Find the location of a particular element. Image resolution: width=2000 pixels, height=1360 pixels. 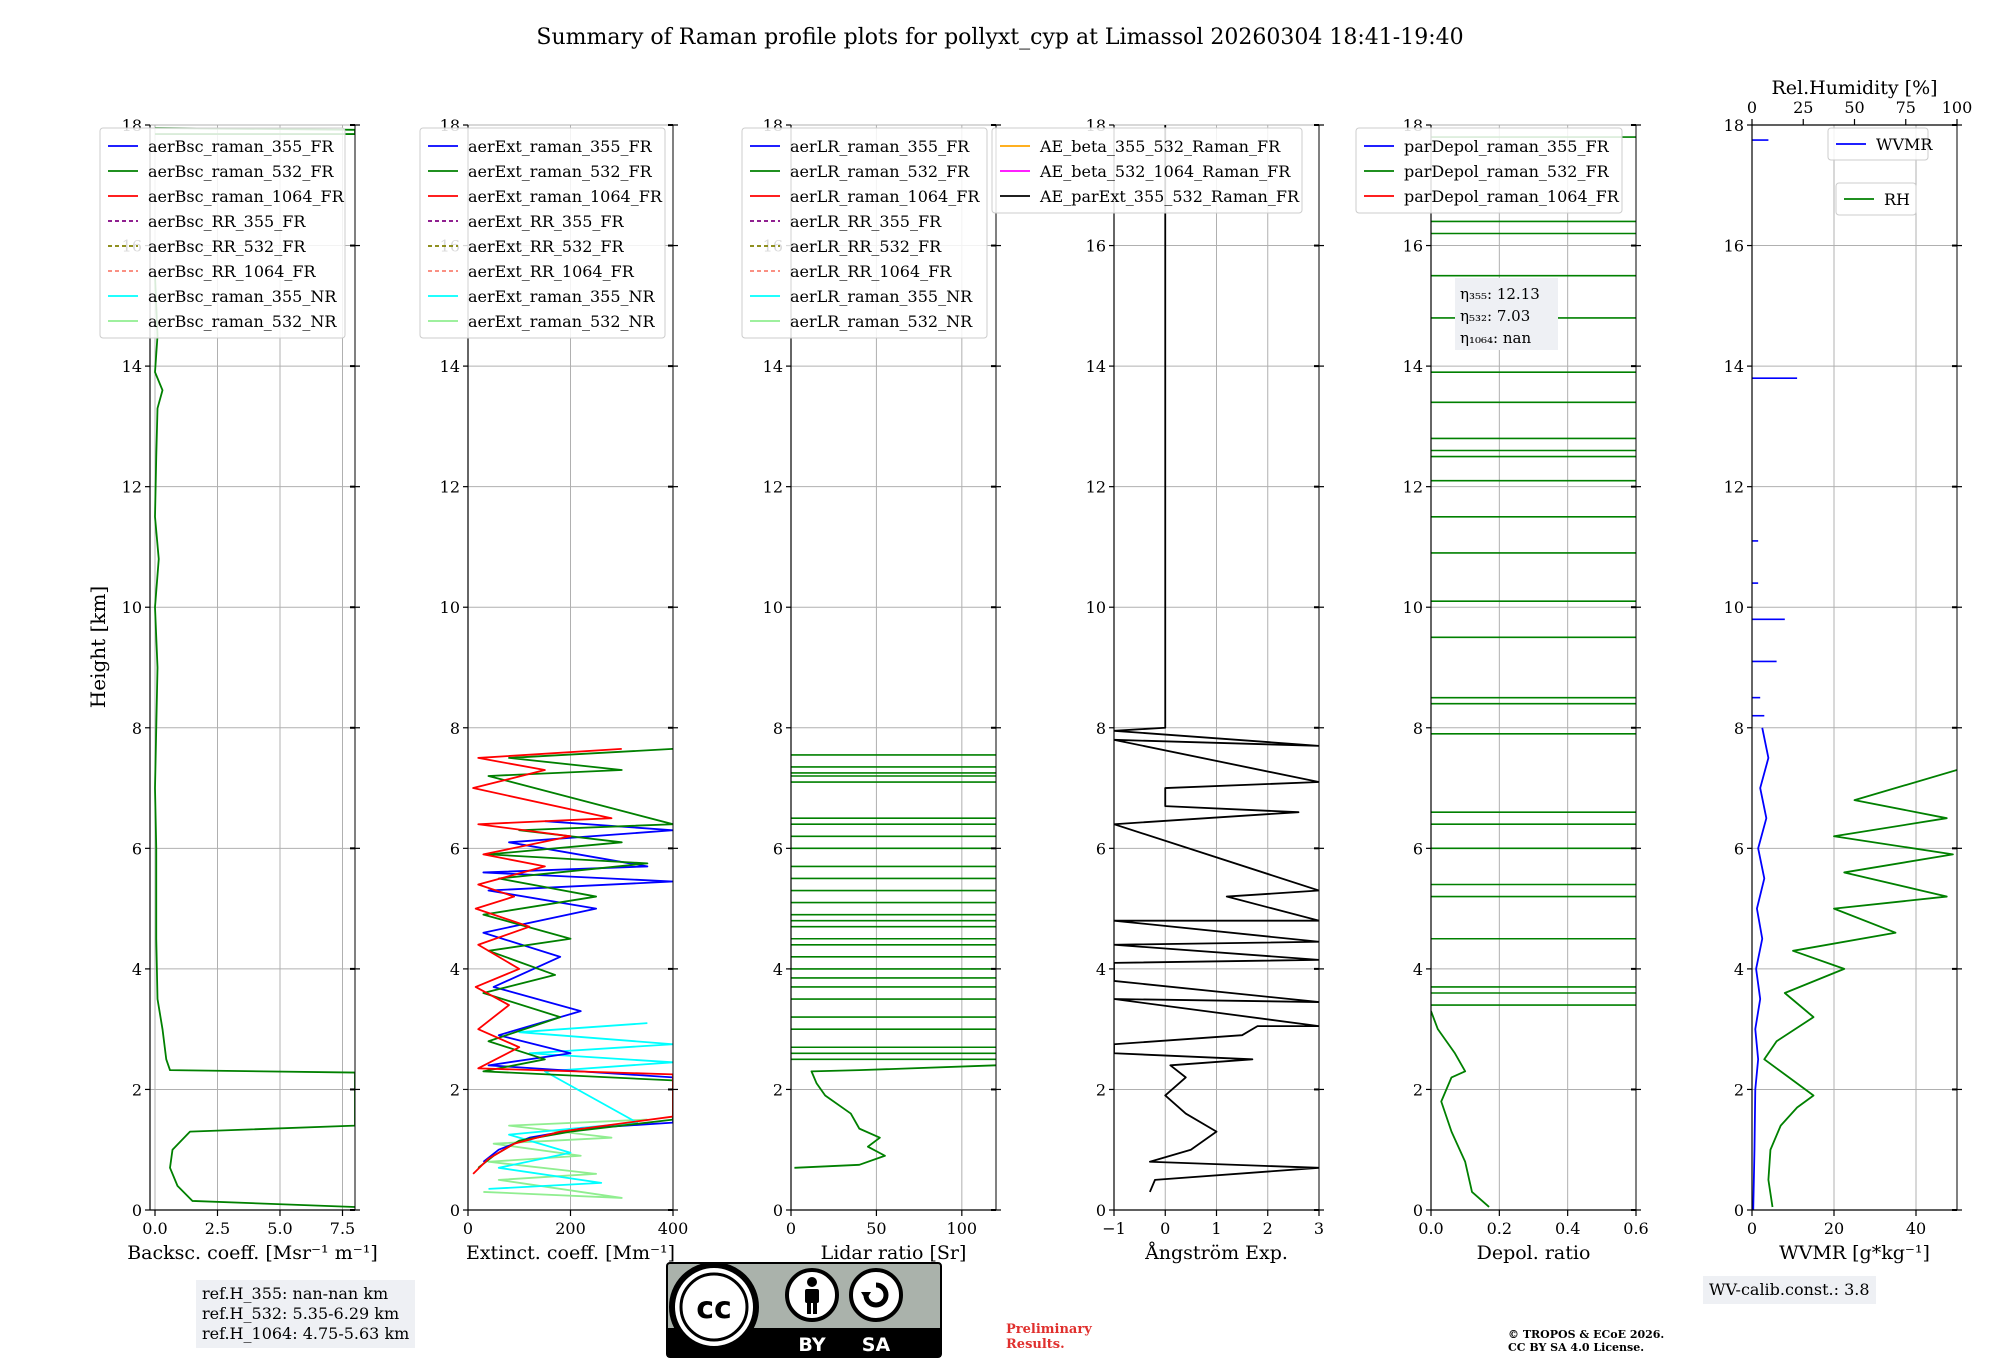

wv-calib-box: WV-calib.const.: 3.8 is located at coordinates (1789, 1290).